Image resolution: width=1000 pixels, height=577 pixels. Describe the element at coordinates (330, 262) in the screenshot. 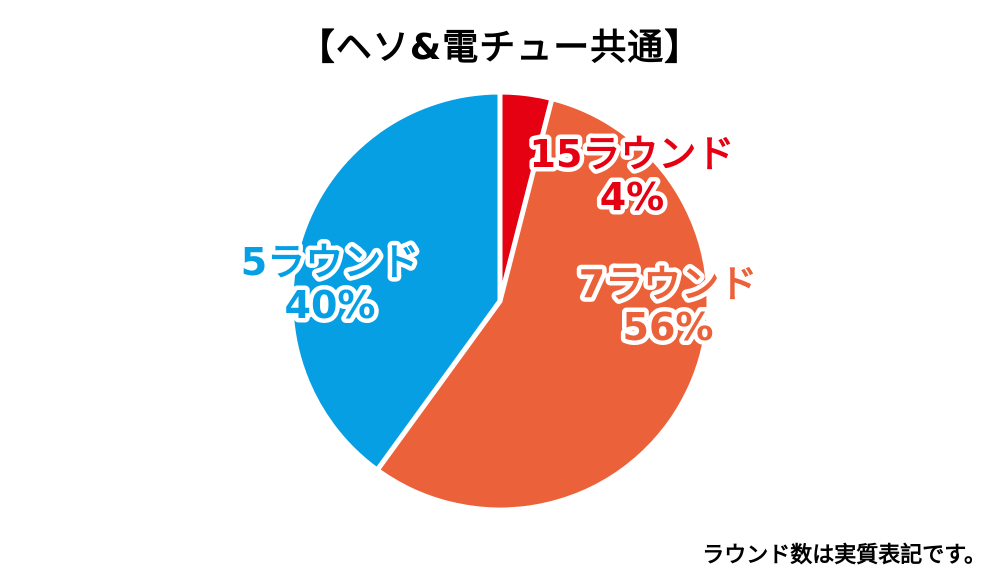

I see `slice-name-label: 5ラウンド` at that location.